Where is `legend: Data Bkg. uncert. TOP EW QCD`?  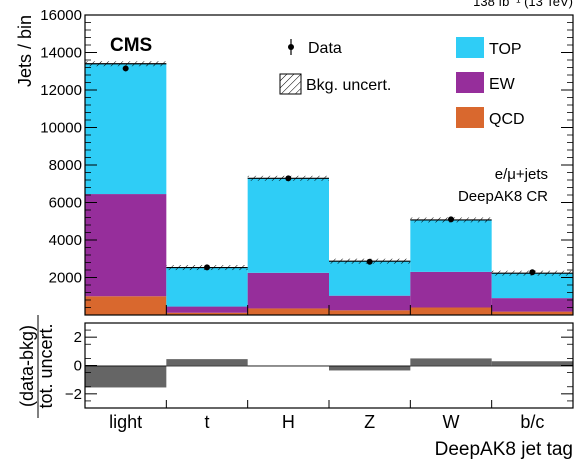
legend: Data Bkg. uncert. TOP EW QCD is located at coordinates (402, 82).